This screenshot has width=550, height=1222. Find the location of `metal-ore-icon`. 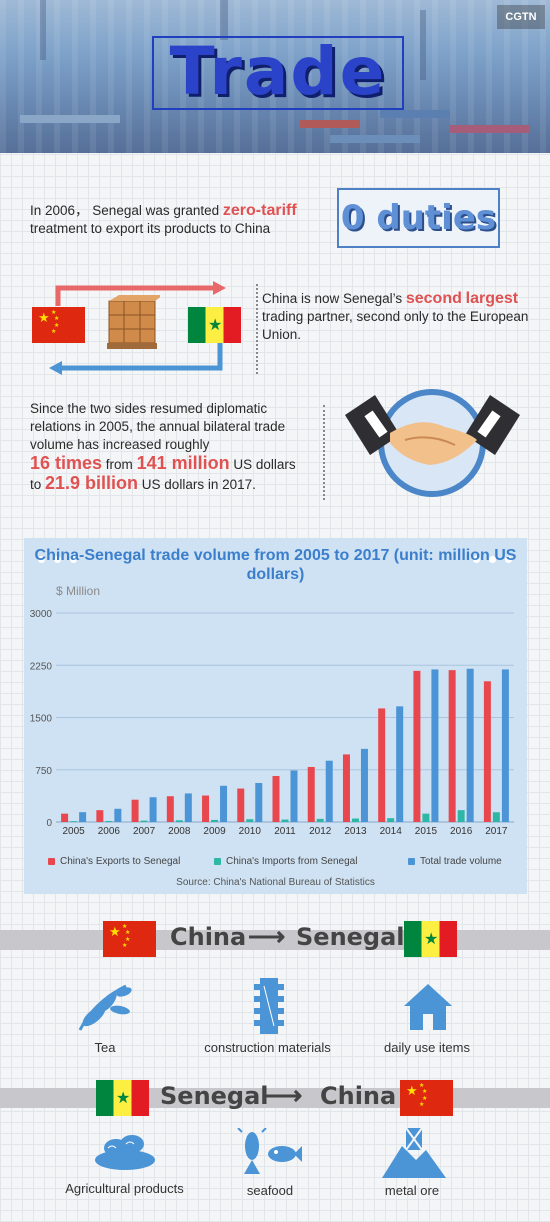

metal-ore-icon is located at coordinates (414, 1152).